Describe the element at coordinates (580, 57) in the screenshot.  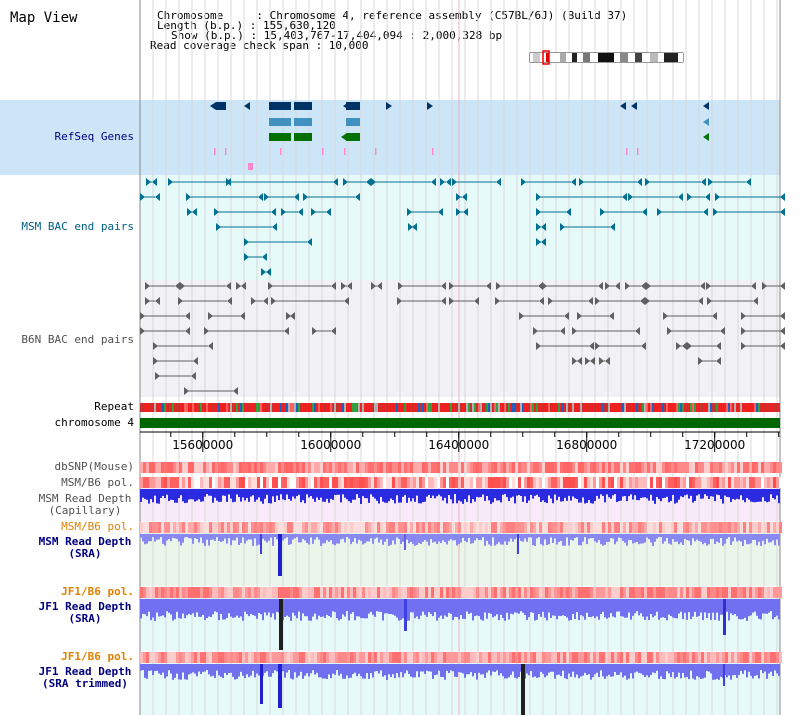
I see `ideogram-band` at that location.